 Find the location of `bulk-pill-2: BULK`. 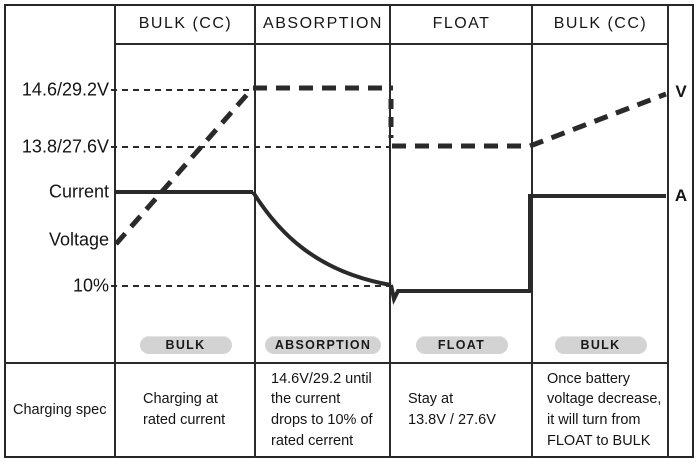

bulk-pill-2: BULK is located at coordinates (600, 345).